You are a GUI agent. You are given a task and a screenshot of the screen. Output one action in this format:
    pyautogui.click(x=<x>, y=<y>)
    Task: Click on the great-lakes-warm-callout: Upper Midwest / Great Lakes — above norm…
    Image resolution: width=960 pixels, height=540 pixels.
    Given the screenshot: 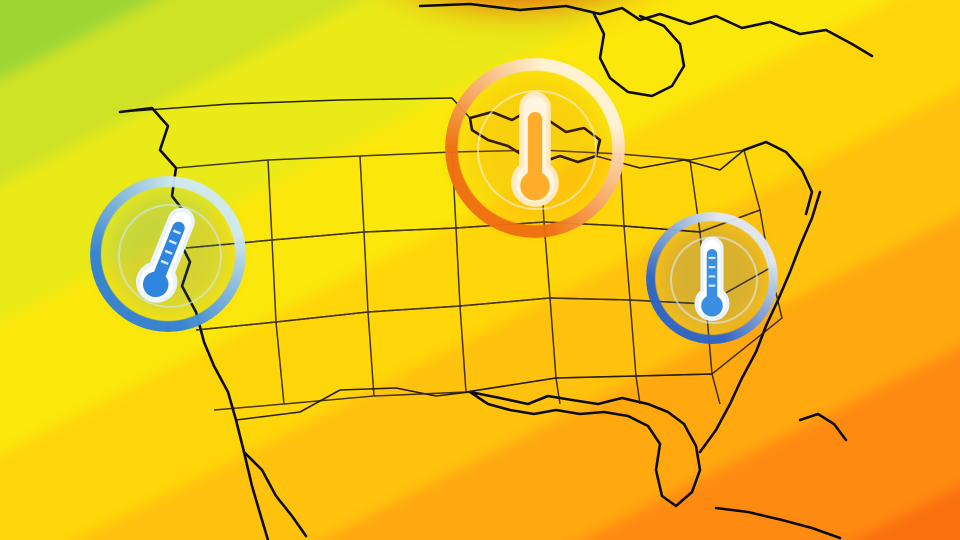 What is the action you would take?
    pyautogui.click(x=535, y=148)
    